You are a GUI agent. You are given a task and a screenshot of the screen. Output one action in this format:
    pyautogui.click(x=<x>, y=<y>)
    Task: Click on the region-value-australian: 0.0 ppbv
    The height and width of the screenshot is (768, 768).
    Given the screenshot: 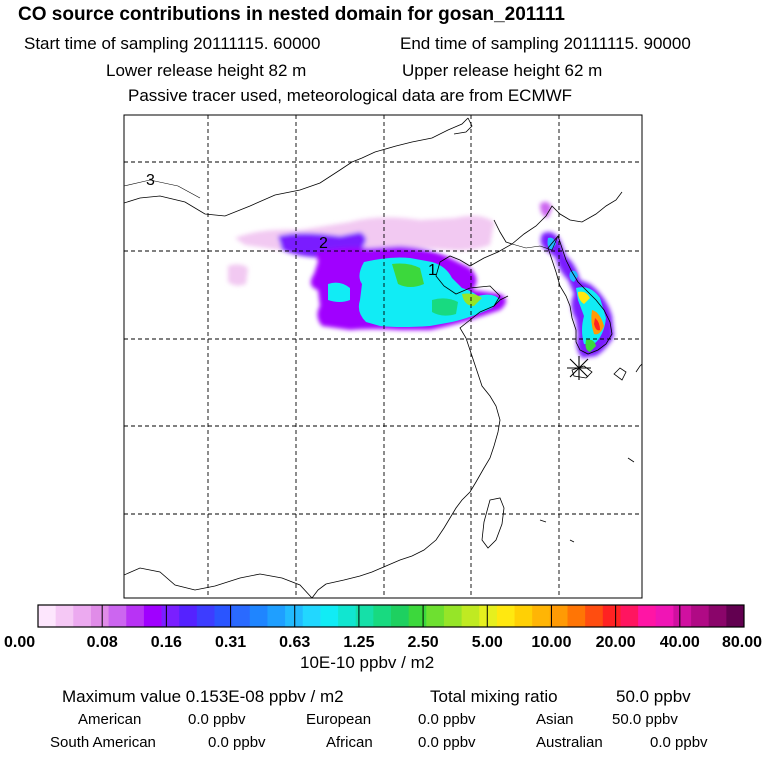 What is the action you would take?
    pyautogui.click(x=679, y=742)
    